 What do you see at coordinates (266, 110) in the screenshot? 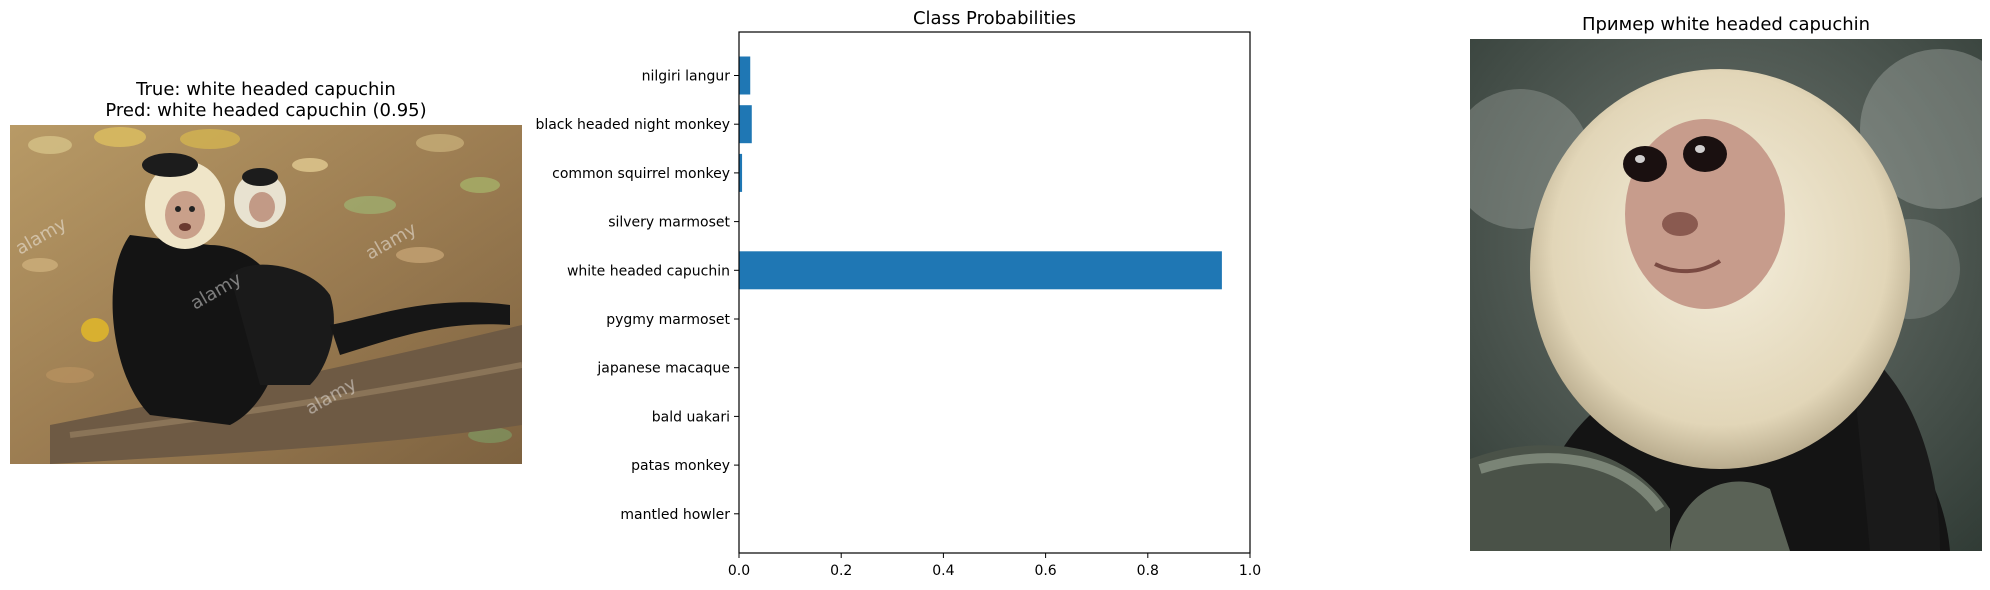
I see `pred-label: Pred: white headed capuchin (0.95)` at bounding box center [266, 110].